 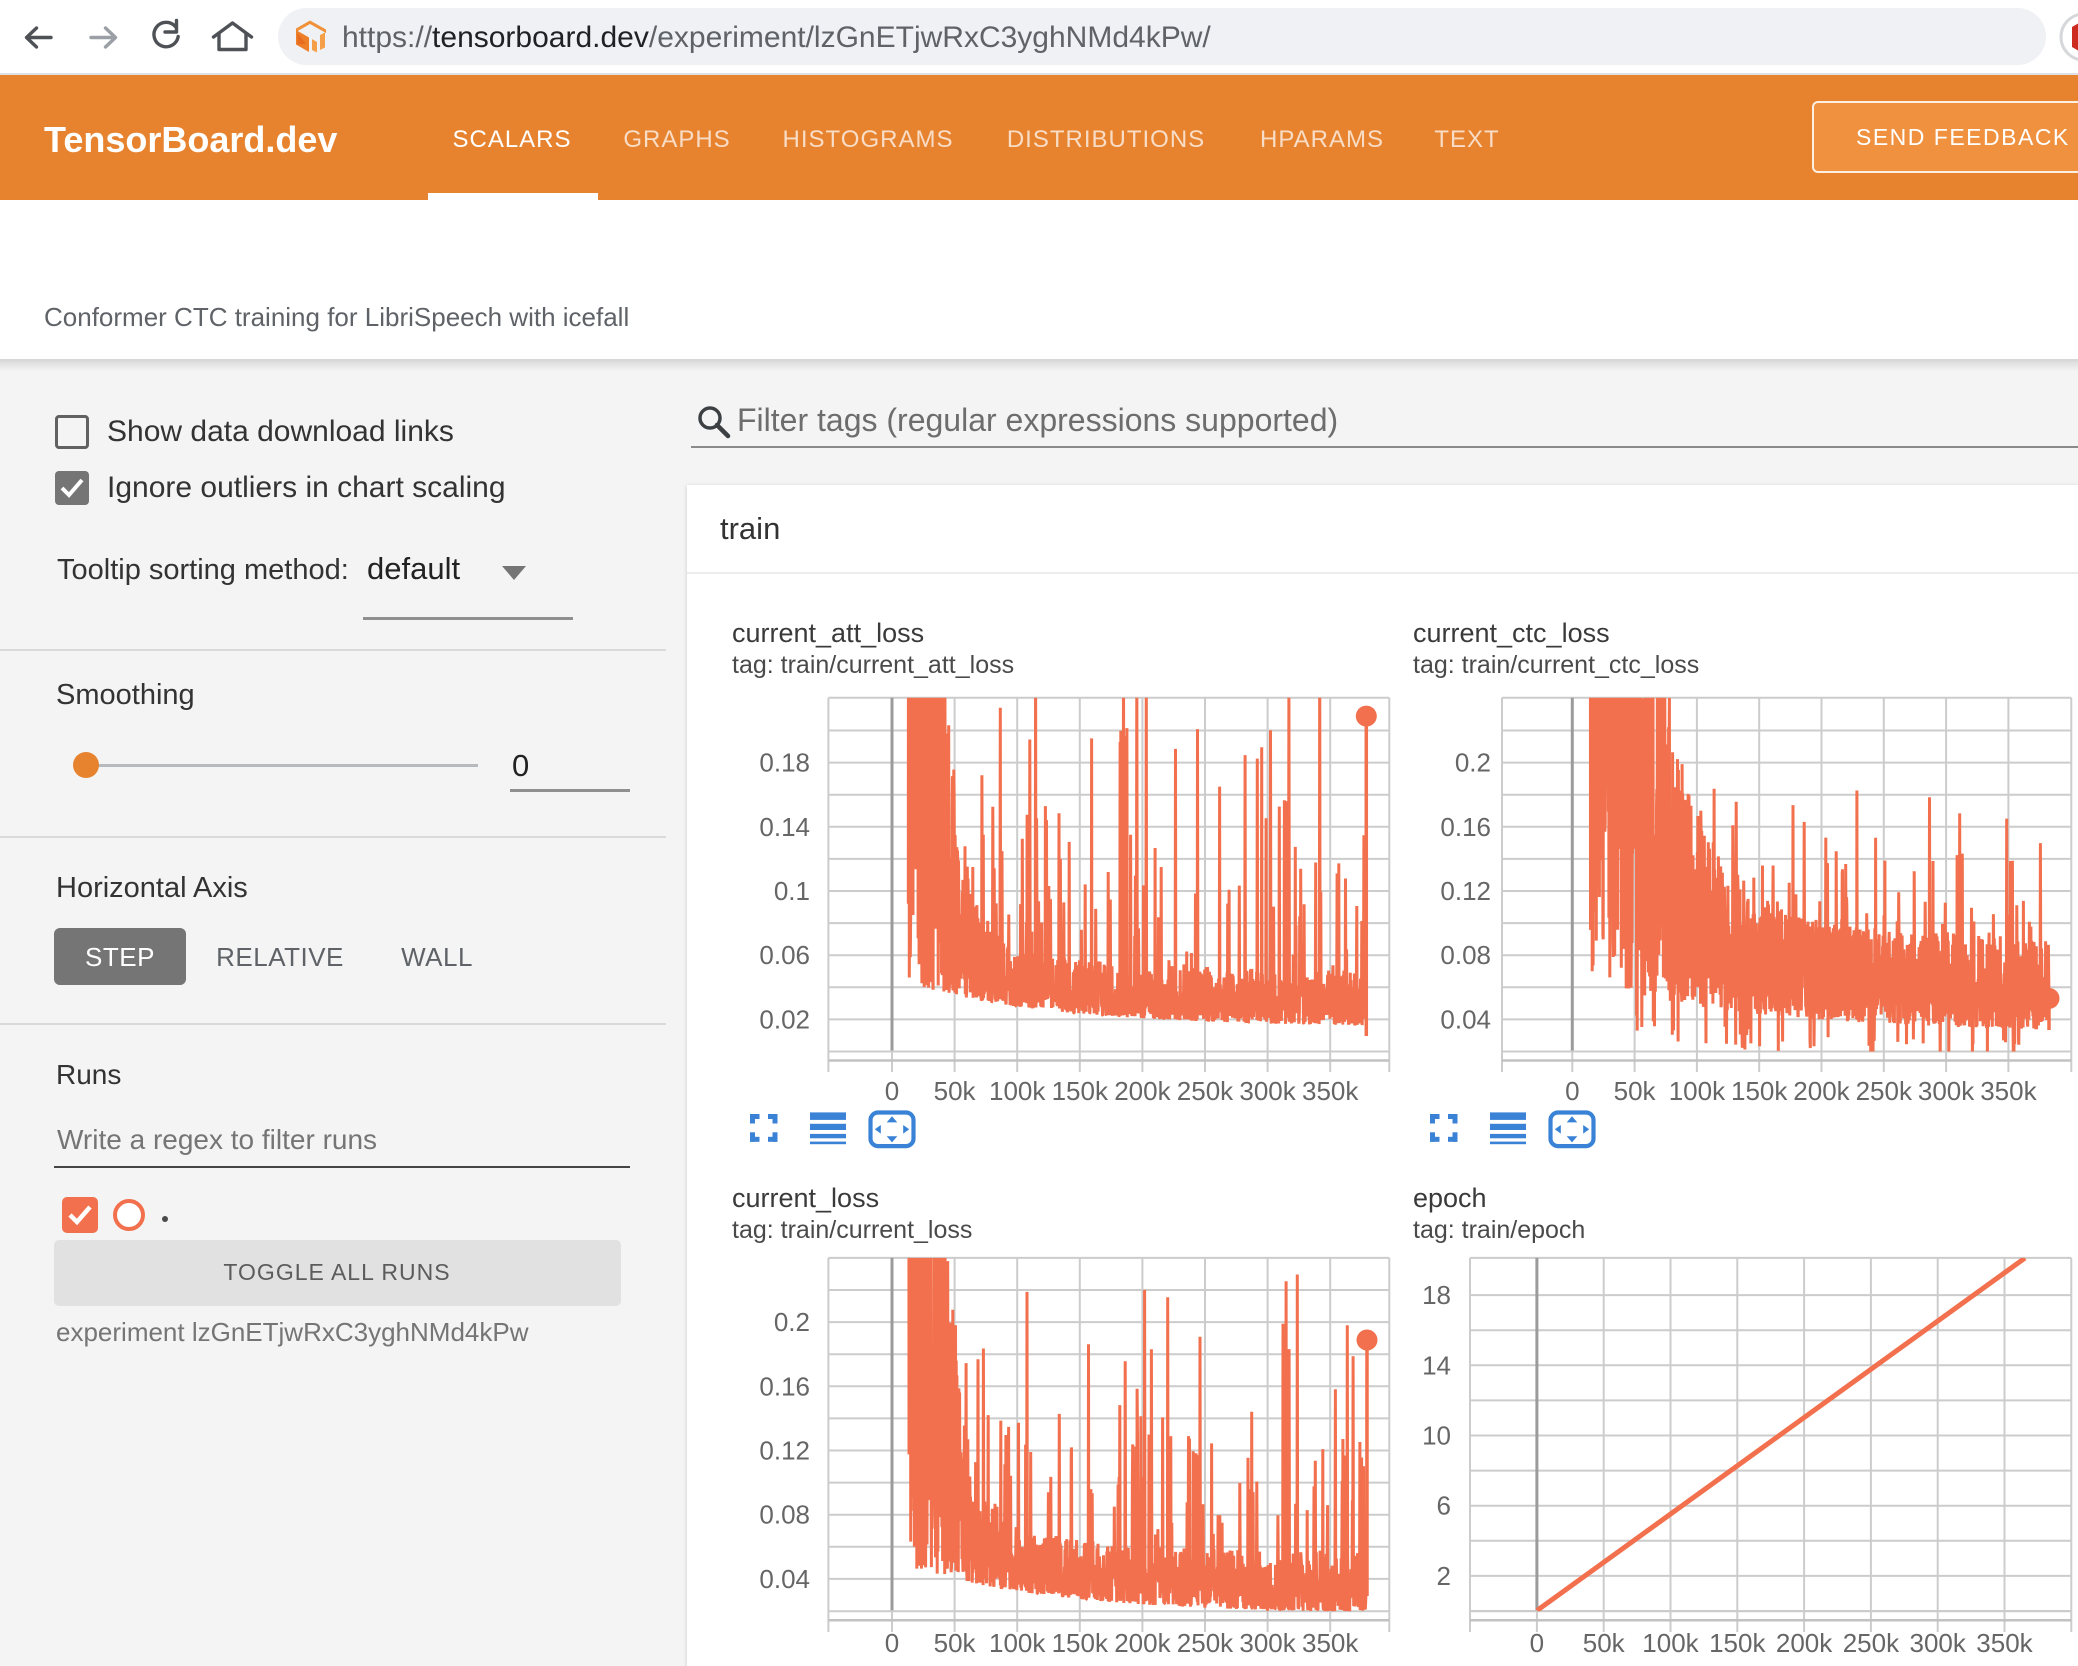 I want to click on svg-text: 0.06, so click(x=784, y=955).